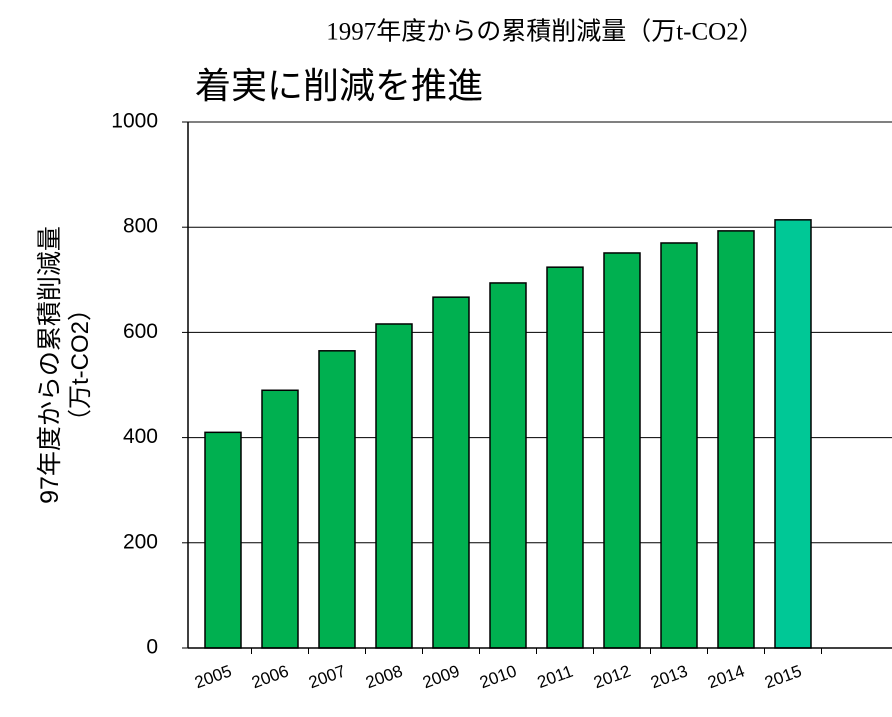 The width and height of the screenshot is (892, 717). I want to click on x-tick-label: 2010, so click(498, 676).